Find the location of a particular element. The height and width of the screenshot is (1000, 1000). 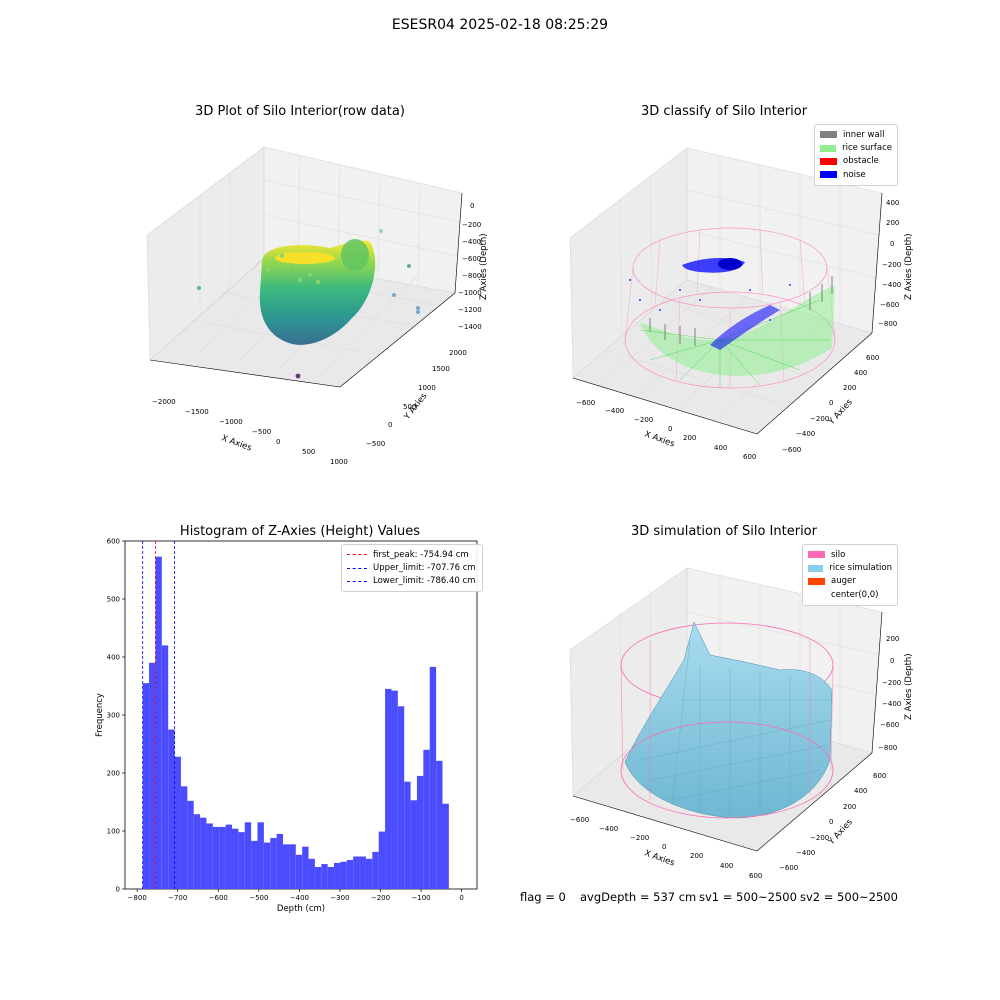

p4-ztick: −200 is located at coordinates (891, 683).